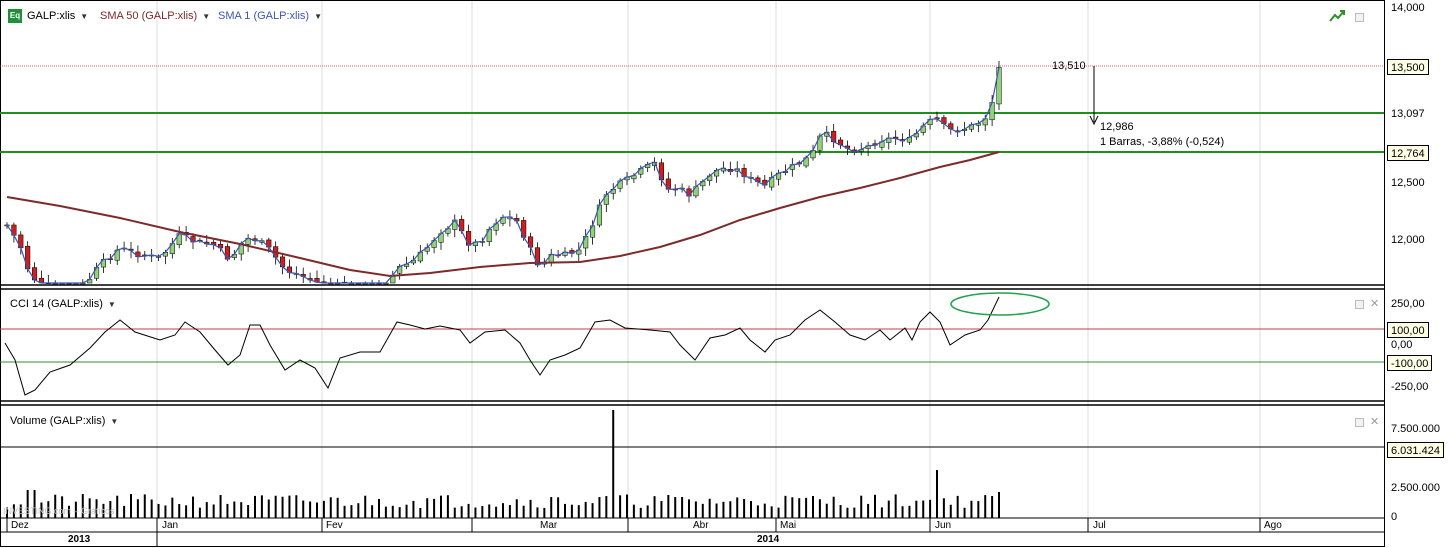 The width and height of the screenshot is (1450, 548). What do you see at coordinates (1410, 363) in the screenshot?
I see `cci-minus-tag: -100,00` at bounding box center [1410, 363].